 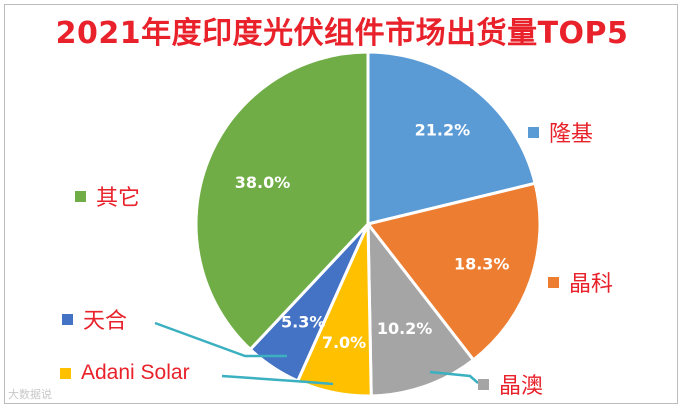 What do you see at coordinates (521, 386) in the screenshot?
I see `legend-label: 晶澳` at bounding box center [521, 386].